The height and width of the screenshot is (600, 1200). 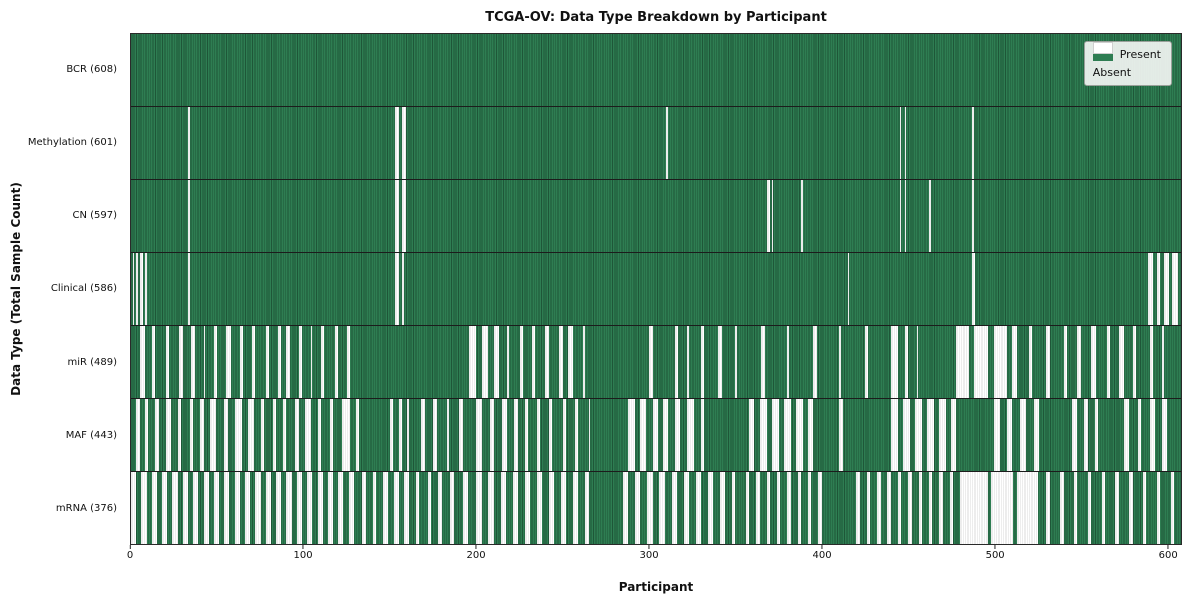 What do you see at coordinates (92, 362) in the screenshot?
I see `row-label: miR (489)` at bounding box center [92, 362].